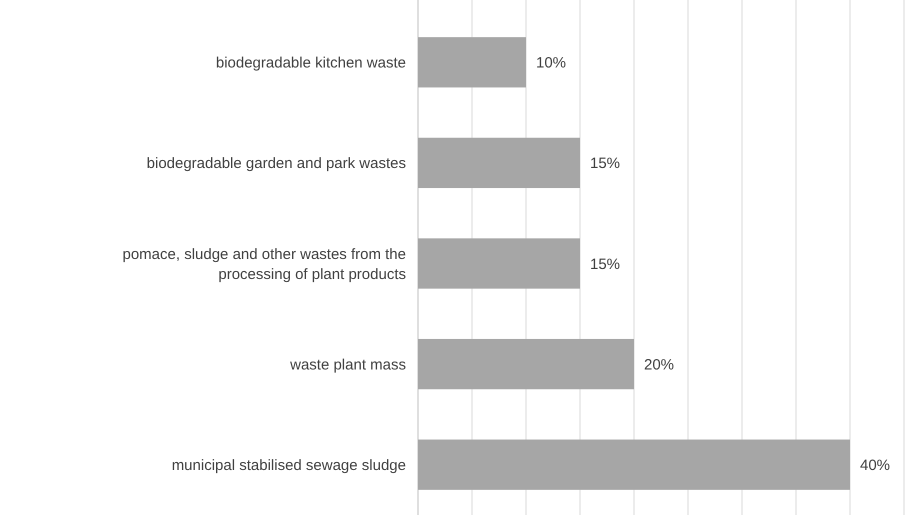 The width and height of the screenshot is (907, 515). What do you see at coordinates (311, 63) in the screenshot?
I see `y-tick-label: biodegradable kitchen waste` at bounding box center [311, 63].